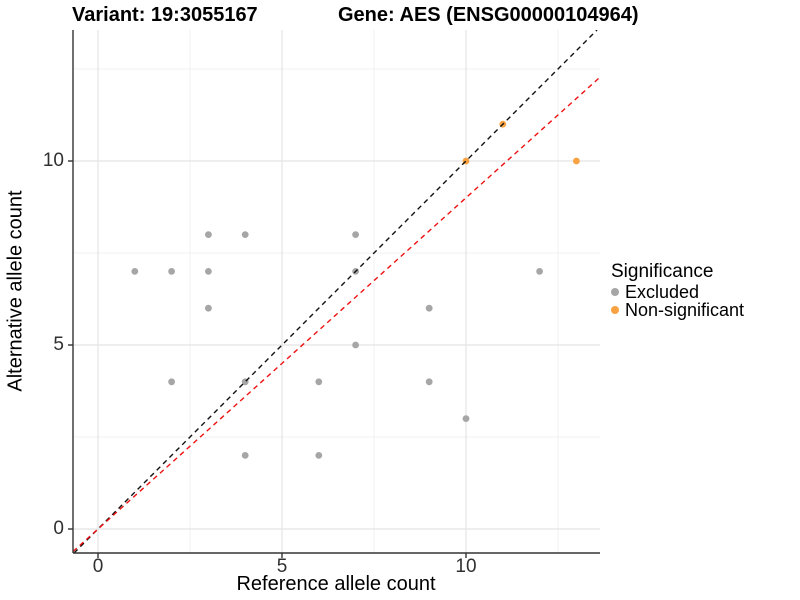 This screenshot has height=600, width=800. Describe the element at coordinates (488, 15) in the screenshot. I see `gene-title: Gene: AES (ENSG00000104964)` at that location.